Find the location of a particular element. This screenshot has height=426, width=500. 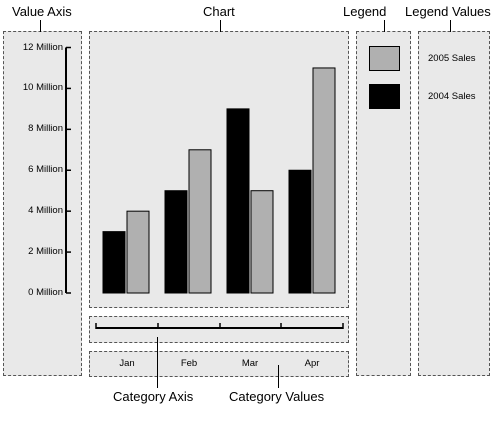

category-value-label: Jan is located at coordinates (127, 363).